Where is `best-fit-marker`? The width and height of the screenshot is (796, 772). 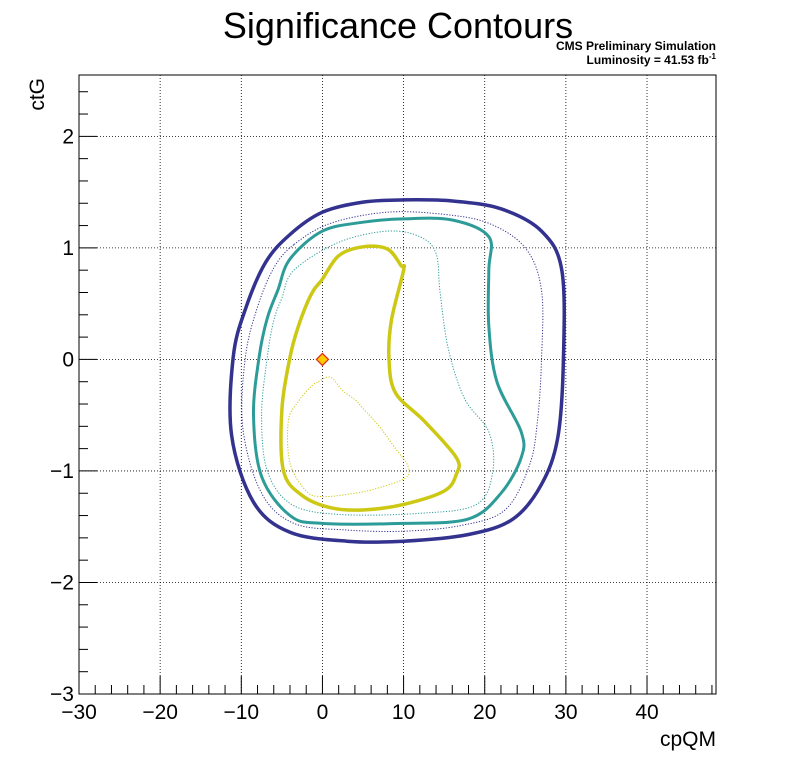 best-fit-marker is located at coordinates (322, 359).